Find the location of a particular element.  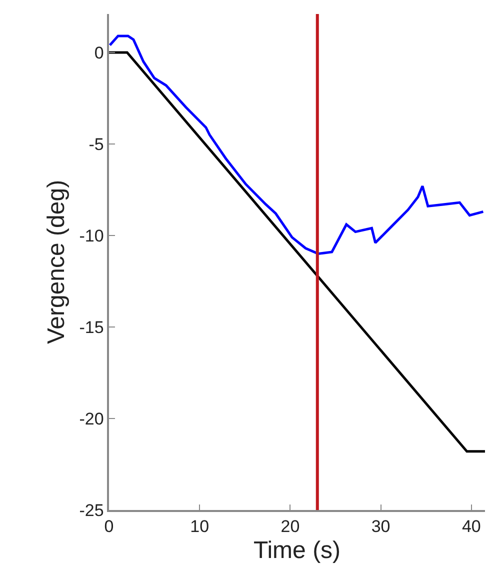

y-tick-label: -10 is located at coordinates (91, 236).